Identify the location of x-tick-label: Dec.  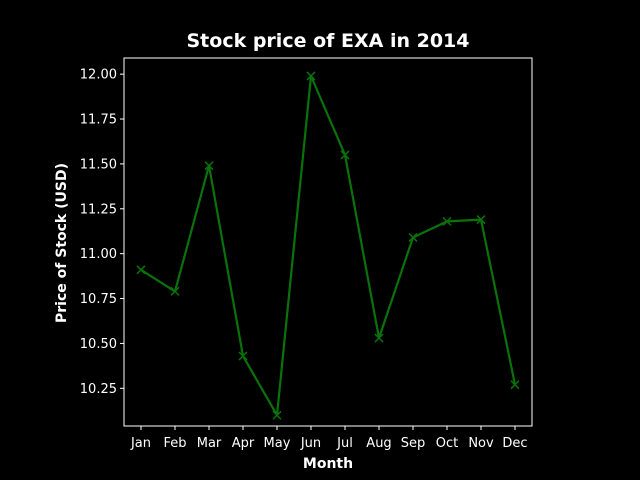
(514, 443).